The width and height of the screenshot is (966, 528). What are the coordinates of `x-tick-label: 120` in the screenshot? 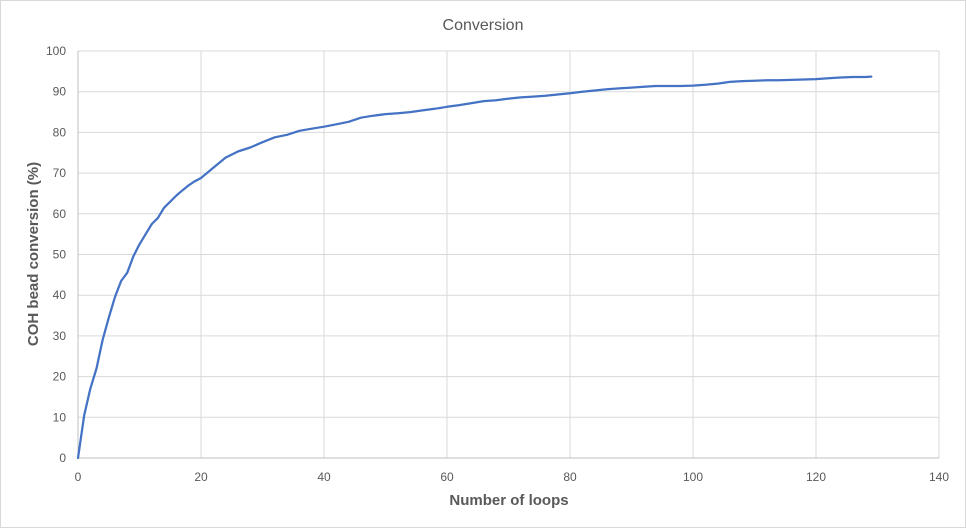 It's located at (816, 477).